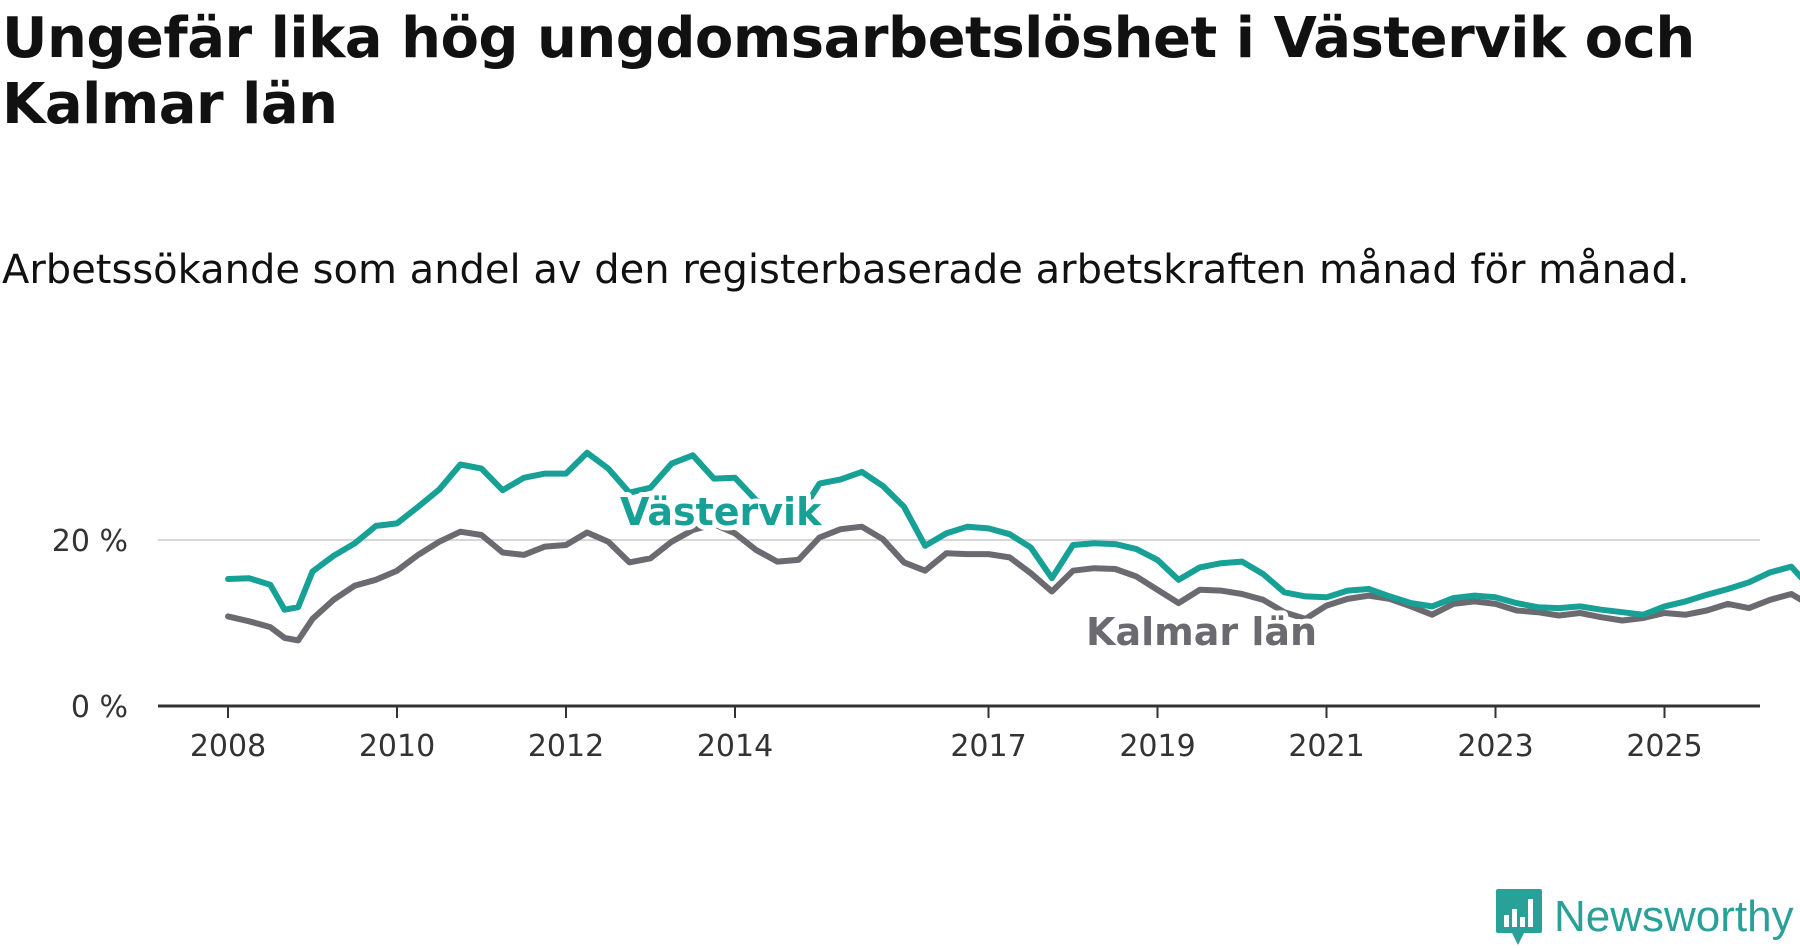 This screenshot has width=1800, height=948. What do you see at coordinates (1326, 746) in the screenshot?
I see `x-tick-label-2021: 2021` at bounding box center [1326, 746].